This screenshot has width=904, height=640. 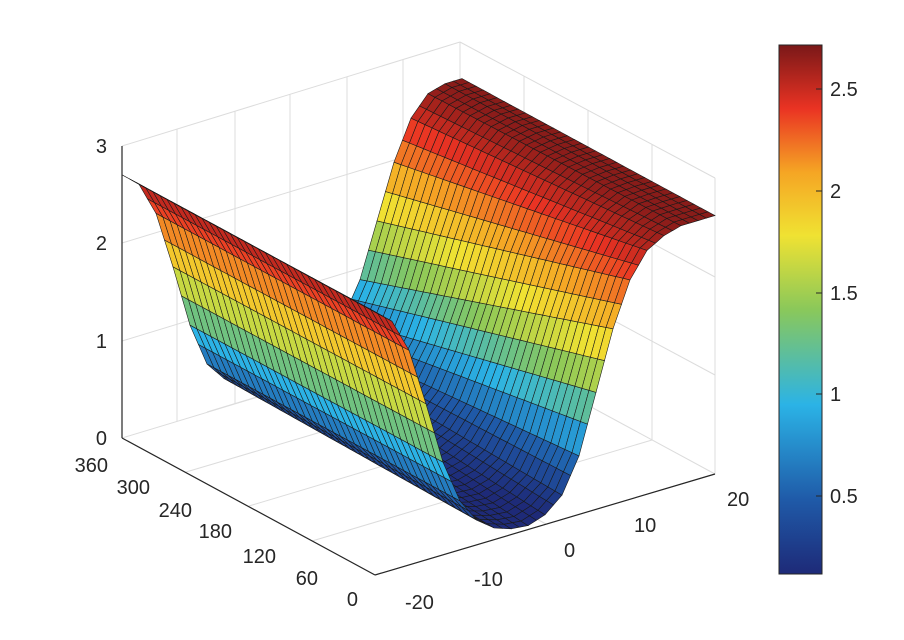 I want to click on x-tick-label: -10, so click(x=488, y=580).